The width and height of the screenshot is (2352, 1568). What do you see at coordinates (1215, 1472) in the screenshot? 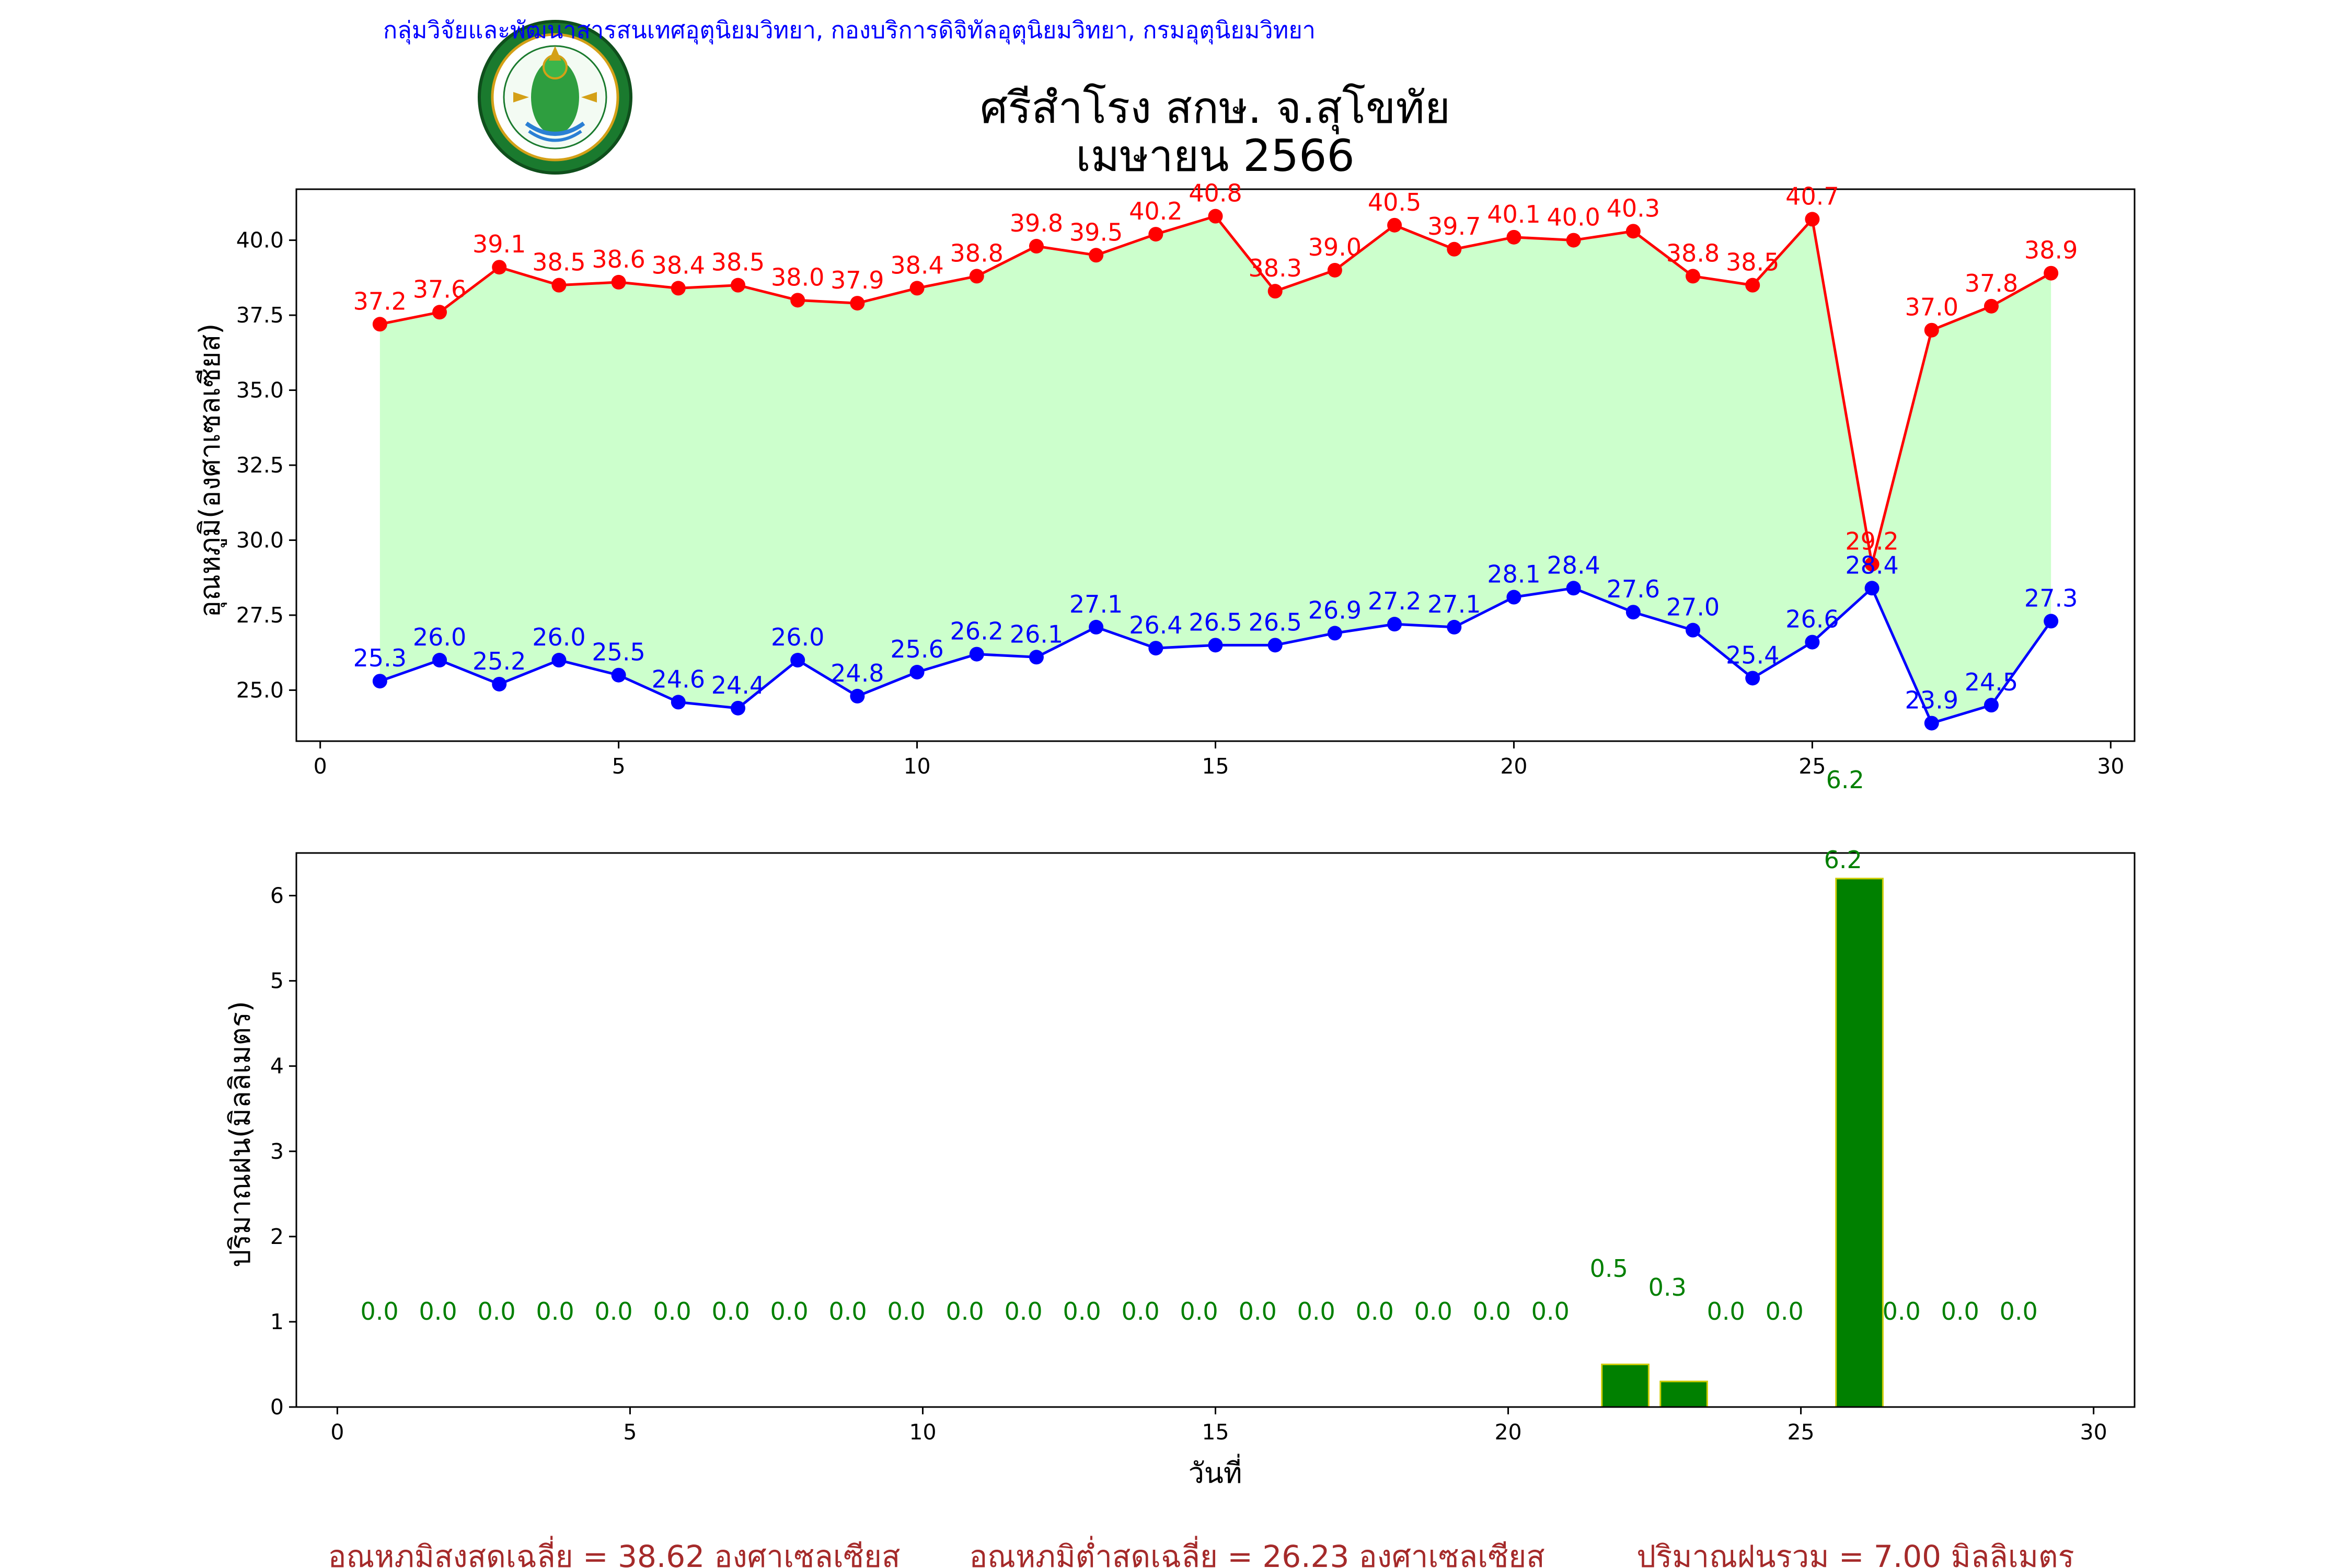
I see `rainfall-x-axis-label: วันที่` at bounding box center [1215, 1472].